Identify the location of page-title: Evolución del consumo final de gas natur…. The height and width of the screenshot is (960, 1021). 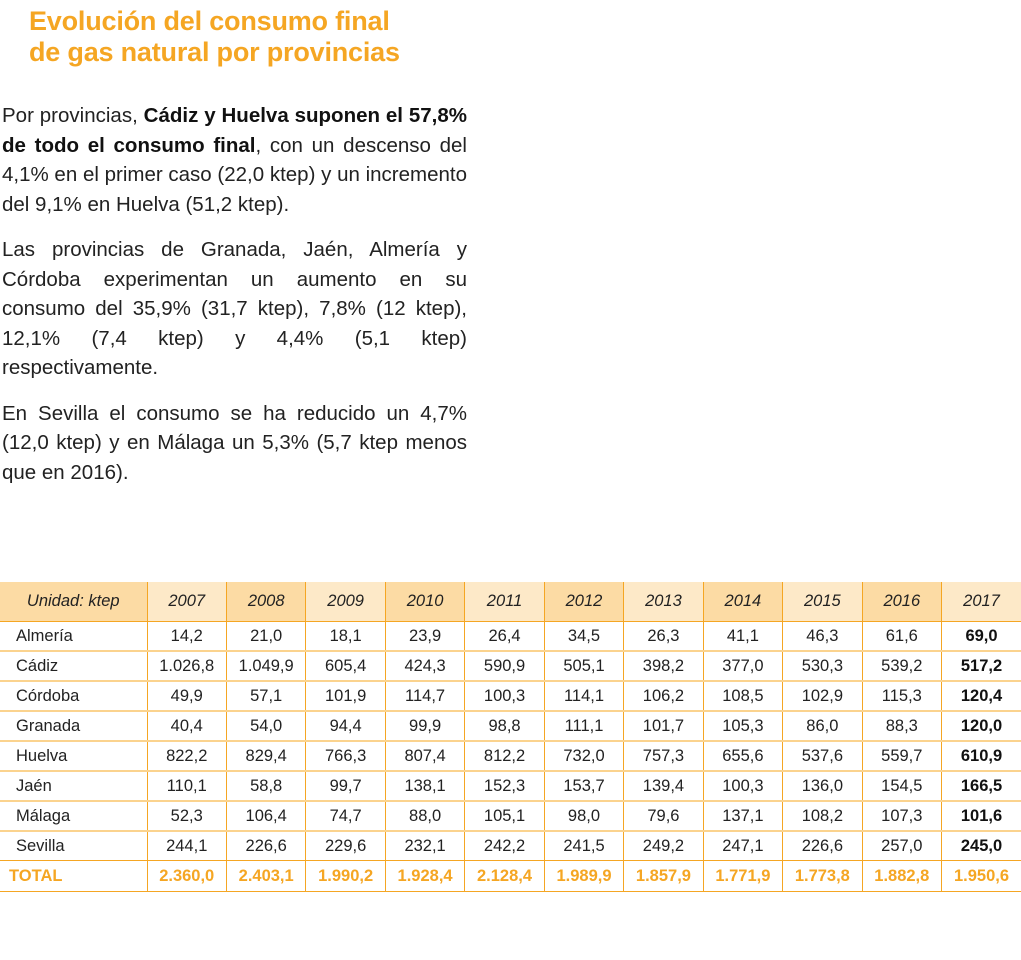
(259, 37).